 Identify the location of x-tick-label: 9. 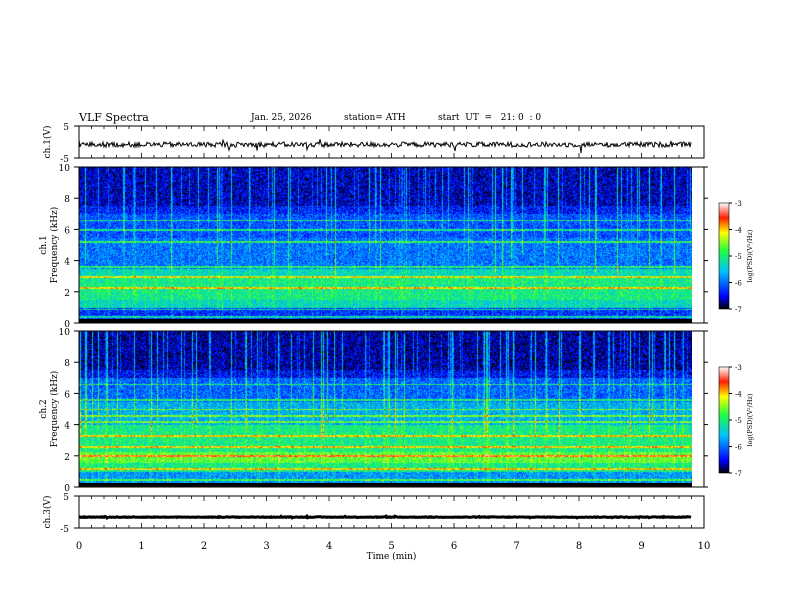
(641, 546).